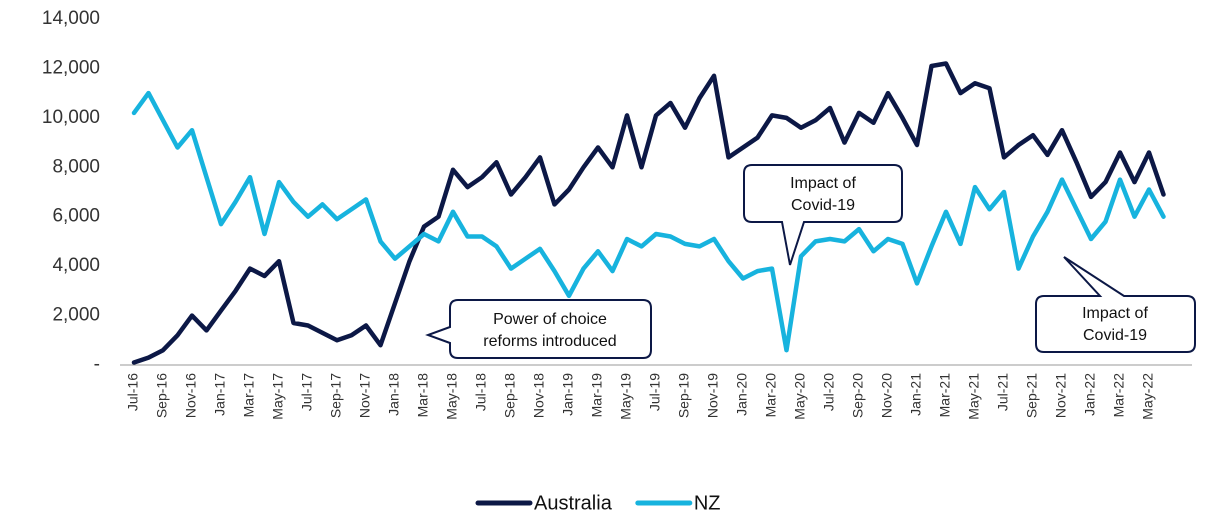 The image size is (1205, 515). I want to click on y-tick-label: 8,000, so click(76, 166).